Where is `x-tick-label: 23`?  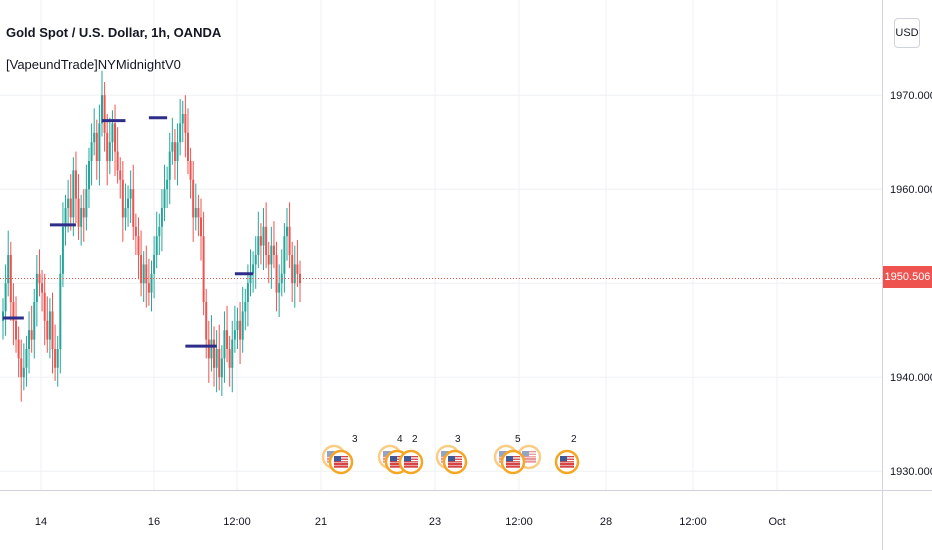
x-tick-label: 23 is located at coordinates (435, 522).